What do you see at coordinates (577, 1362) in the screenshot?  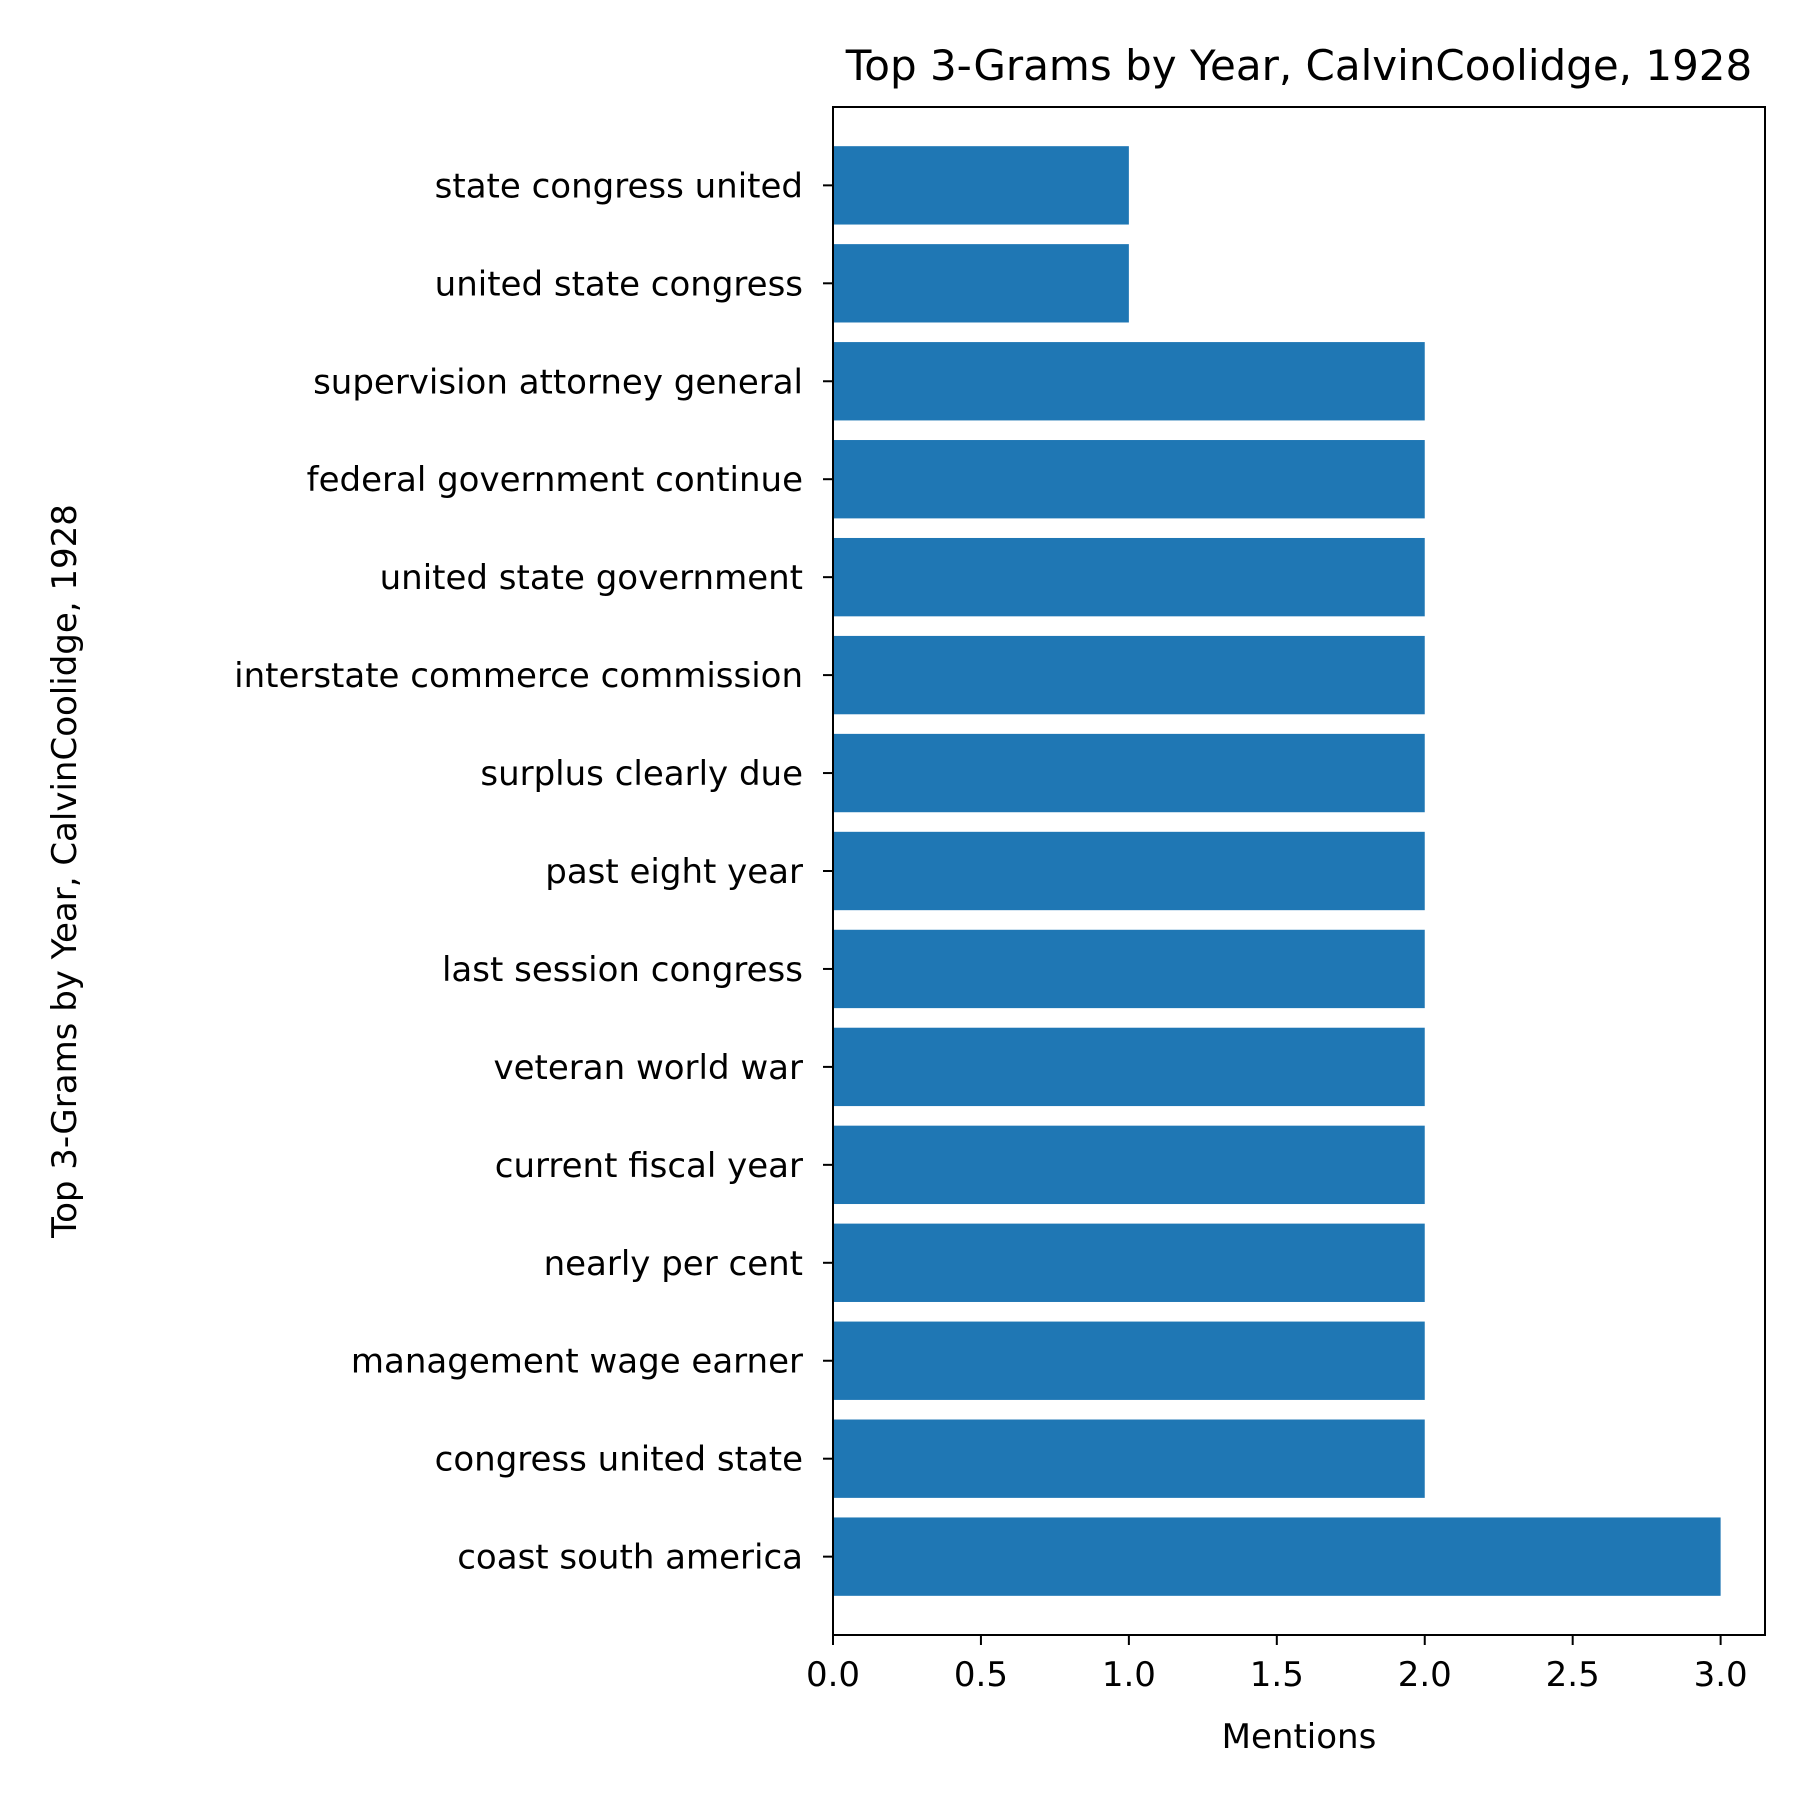 I see `y-tick-label: management wage earner` at bounding box center [577, 1362].